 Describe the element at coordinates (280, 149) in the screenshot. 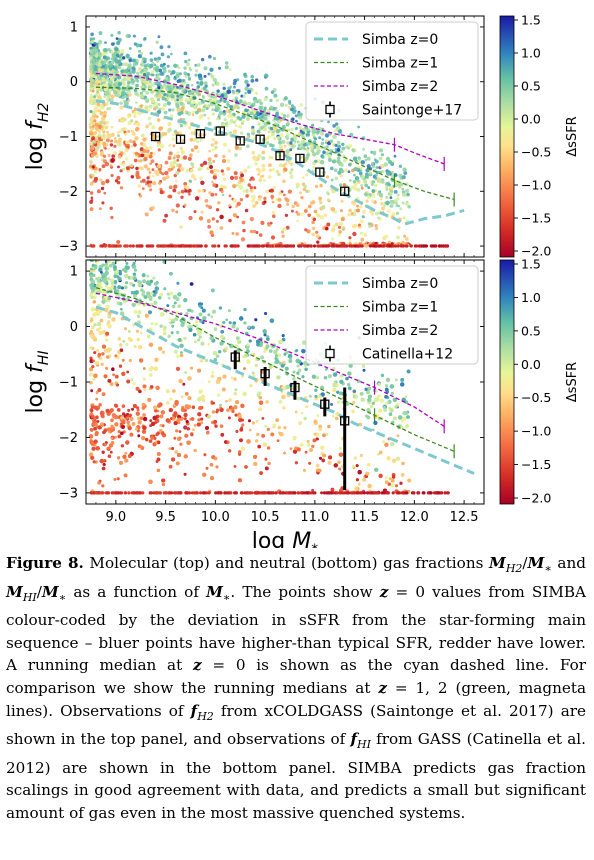

I see `median-lines-top` at that location.